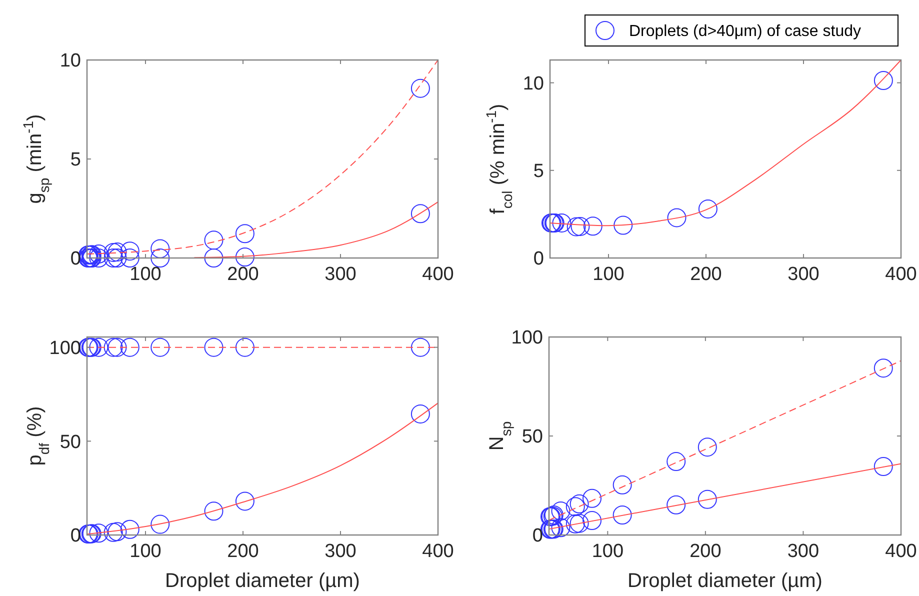 The width and height of the screenshot is (919, 596). I want to click on legend-label: Droplets (d>40μm) of case study, so click(745, 31).